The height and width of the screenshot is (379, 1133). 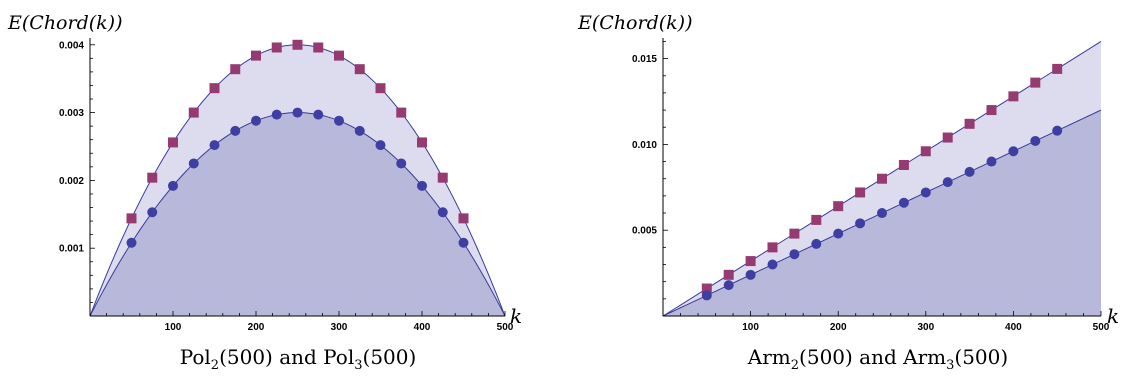 What do you see at coordinates (71, 113) in the screenshot?
I see `y-tick-label: 0.003` at bounding box center [71, 113].